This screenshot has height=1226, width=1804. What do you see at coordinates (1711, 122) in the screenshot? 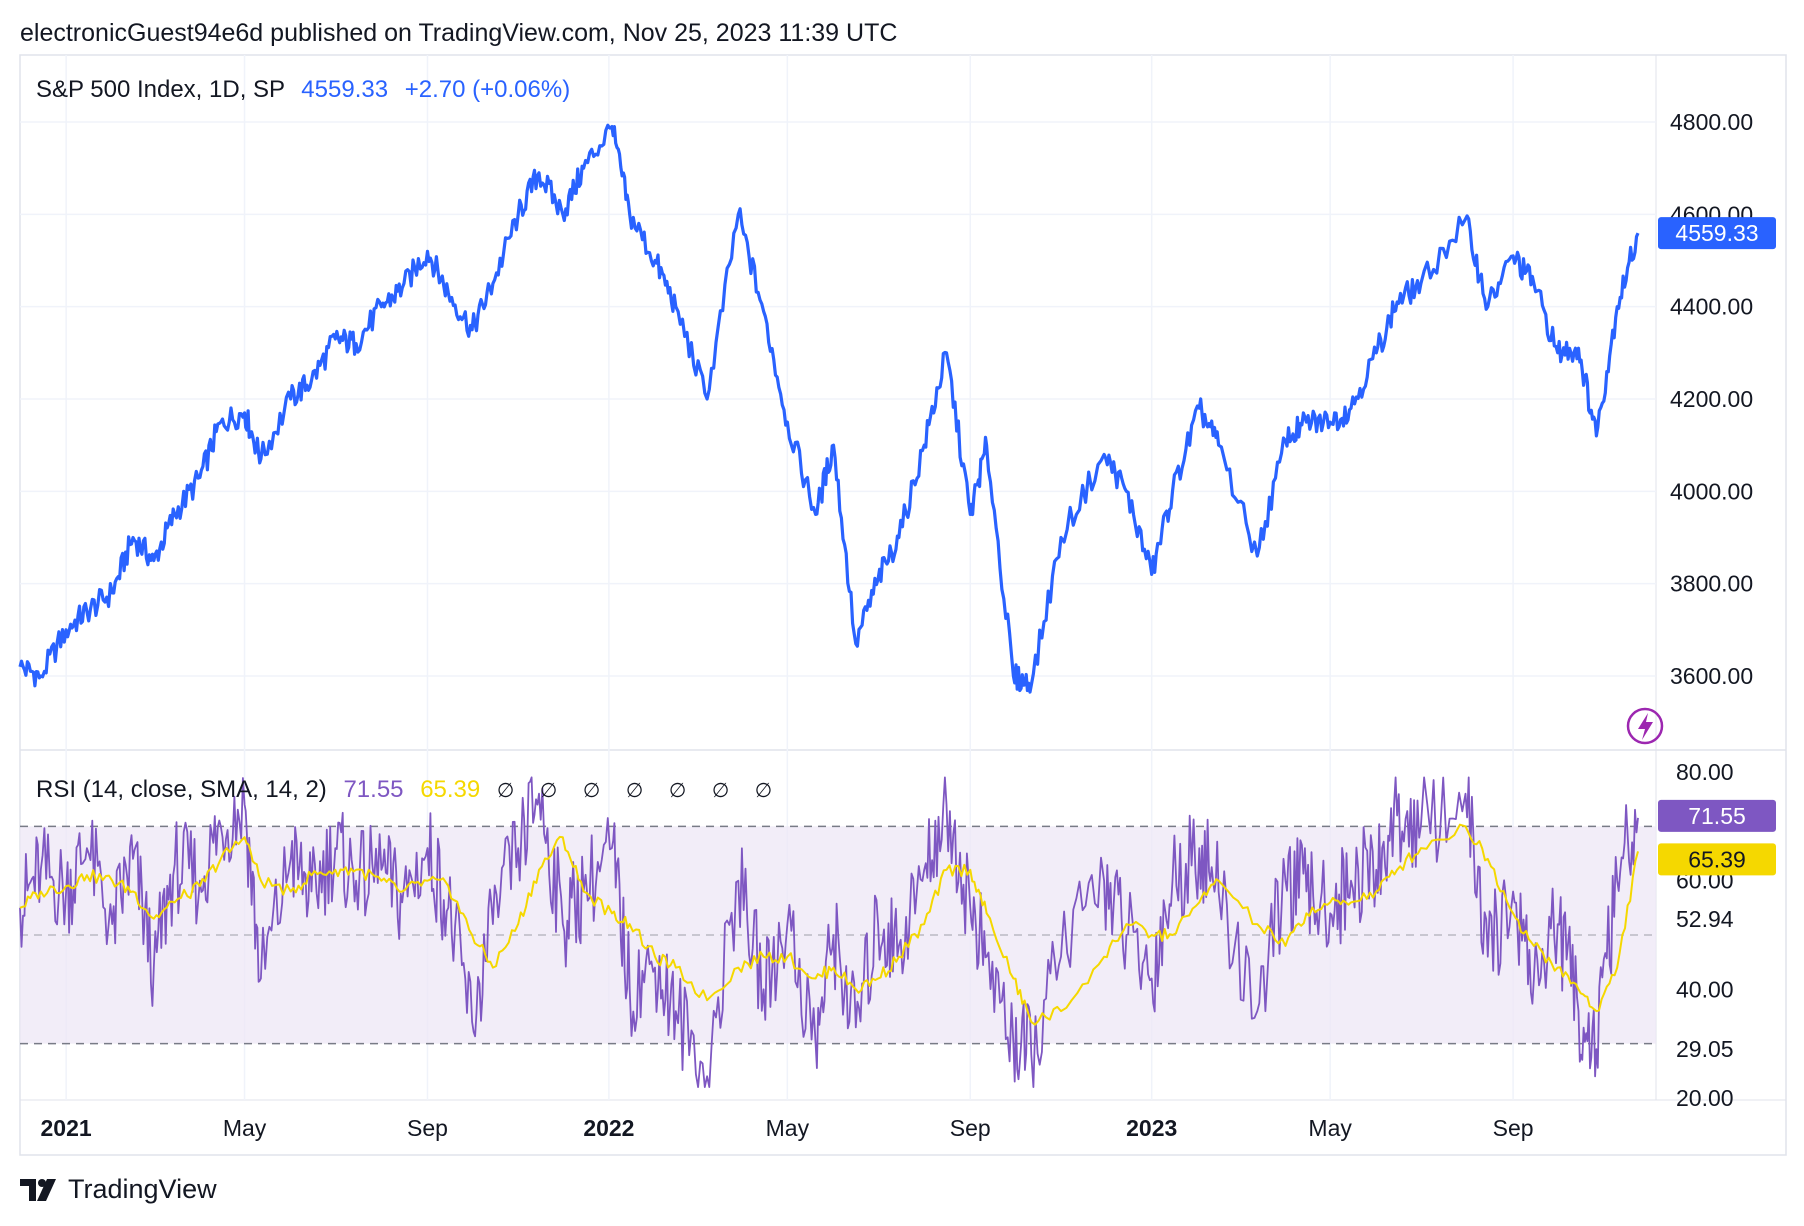
I see `price-tick-label: 4800.00` at bounding box center [1711, 122].